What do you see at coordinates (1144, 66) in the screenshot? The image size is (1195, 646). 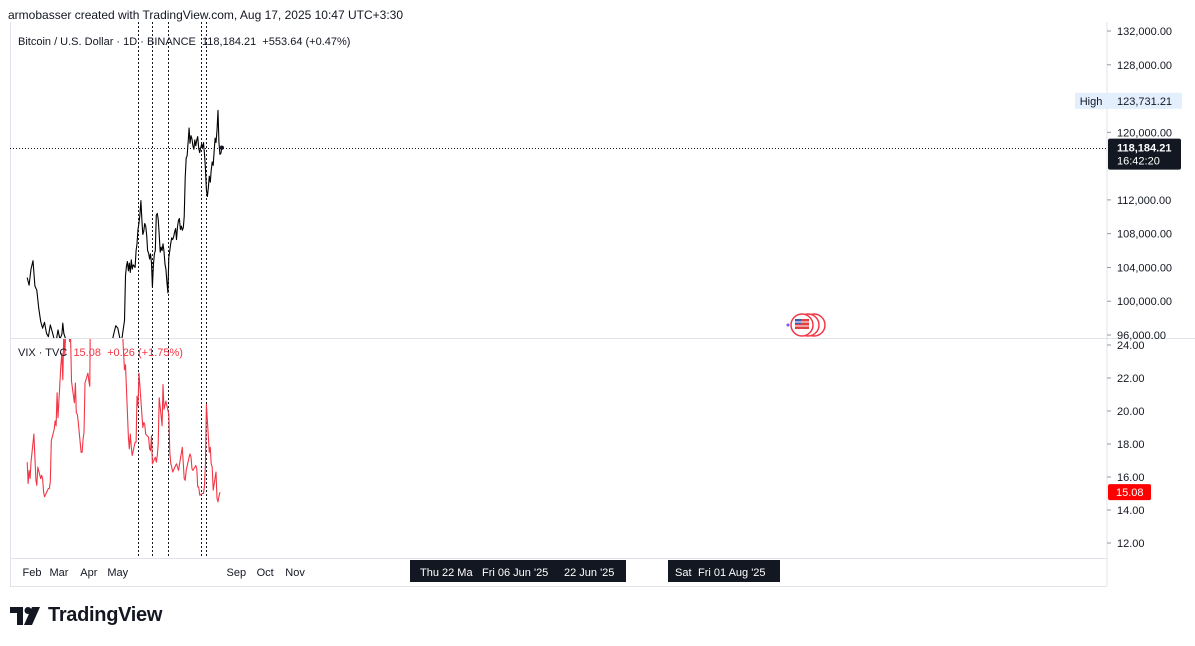 I see `btc-y-tick-label: 128,000.00` at bounding box center [1144, 66].